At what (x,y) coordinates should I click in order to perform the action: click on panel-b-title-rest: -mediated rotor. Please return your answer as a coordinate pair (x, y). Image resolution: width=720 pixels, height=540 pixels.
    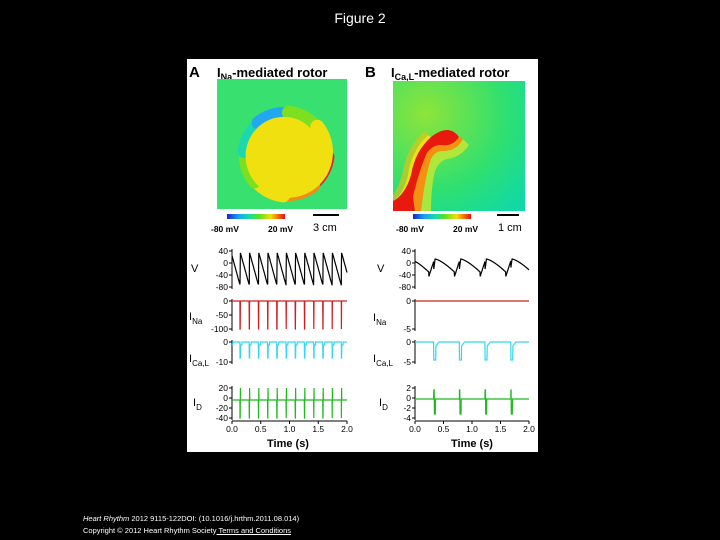
    Looking at the image, I should click on (461, 72).